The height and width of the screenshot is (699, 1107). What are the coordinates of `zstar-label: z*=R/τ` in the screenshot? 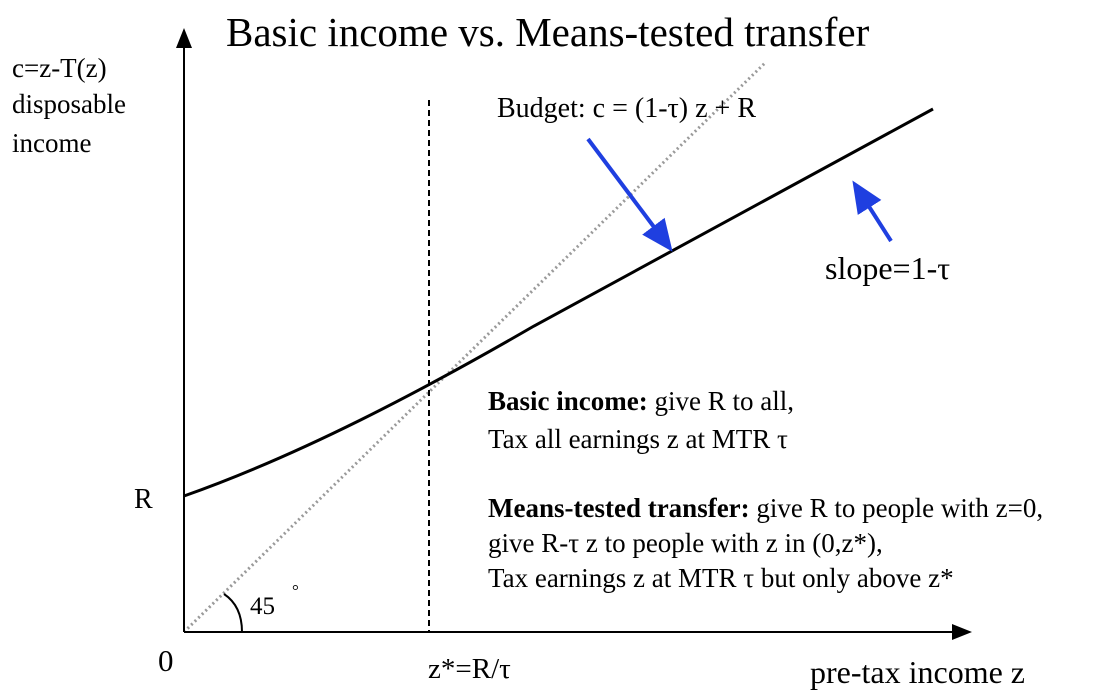 It's located at (469, 669).